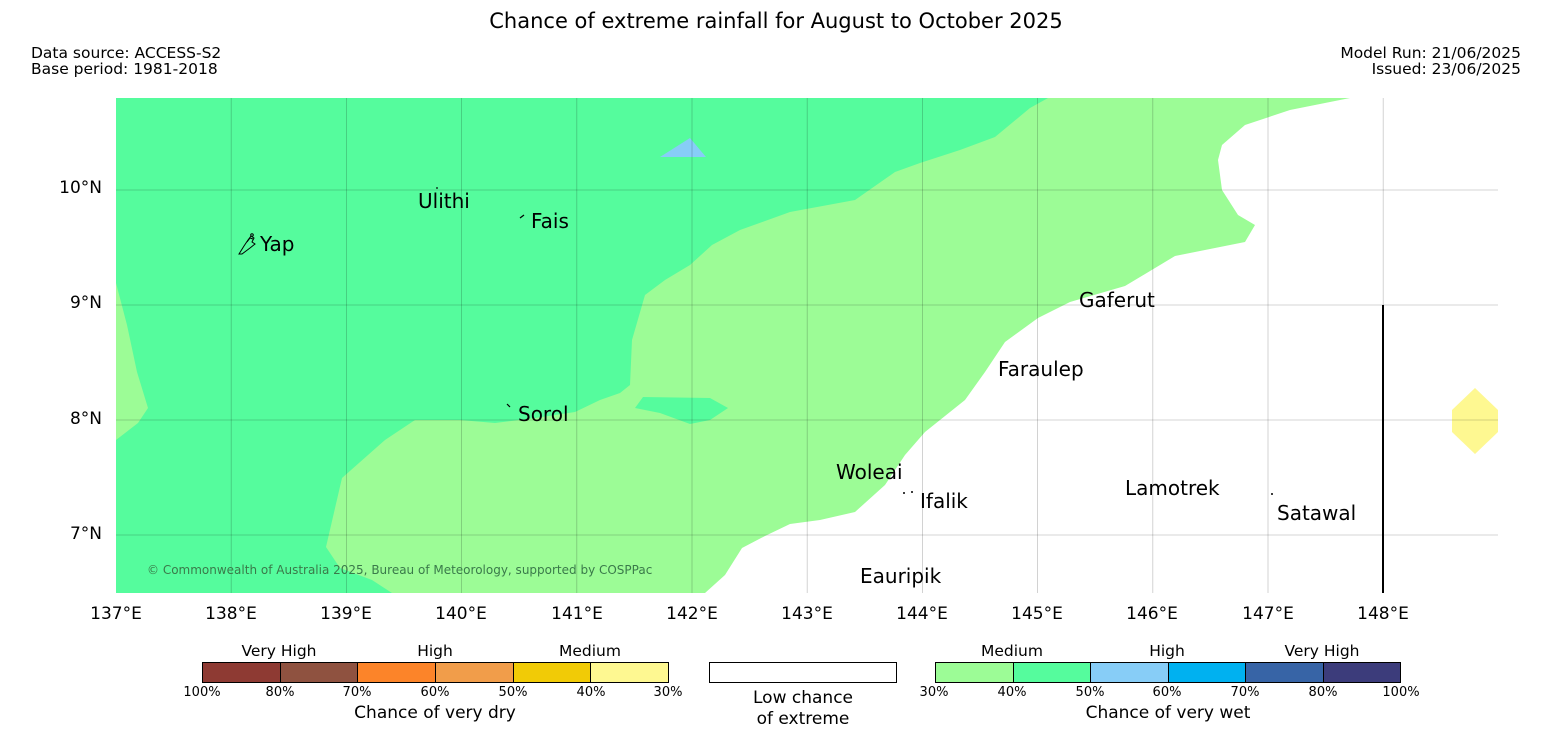 This screenshot has width=1552, height=736. Describe the element at coordinates (277, 244) in the screenshot. I see `place-label-yap: Yap` at that location.